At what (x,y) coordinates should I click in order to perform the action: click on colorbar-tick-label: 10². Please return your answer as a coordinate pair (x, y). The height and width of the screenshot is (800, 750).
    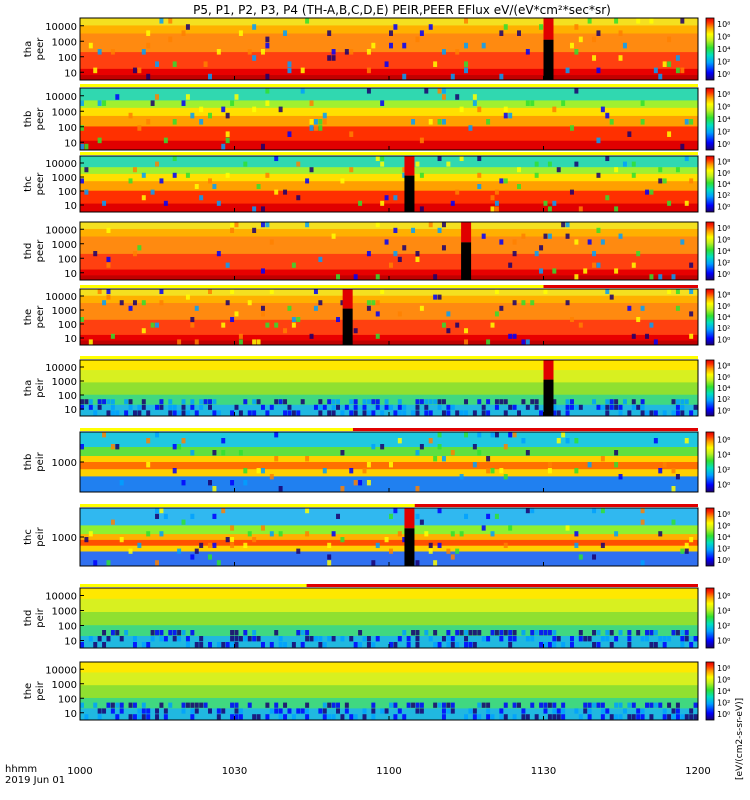
    Looking at the image, I should click on (723, 61).